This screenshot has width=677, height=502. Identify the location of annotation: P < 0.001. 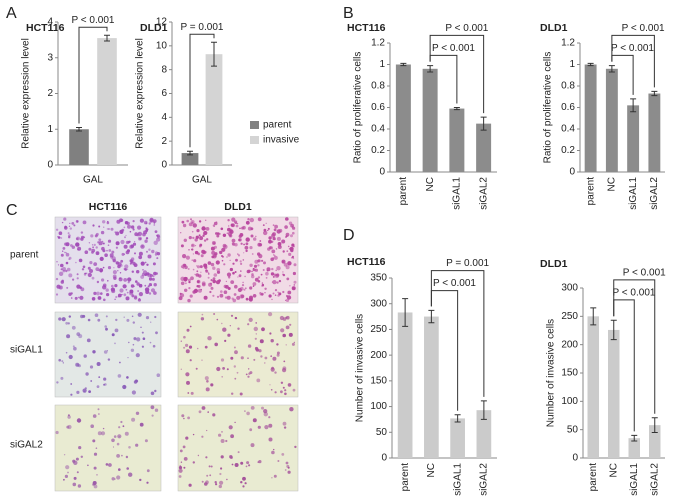
(93, 20).